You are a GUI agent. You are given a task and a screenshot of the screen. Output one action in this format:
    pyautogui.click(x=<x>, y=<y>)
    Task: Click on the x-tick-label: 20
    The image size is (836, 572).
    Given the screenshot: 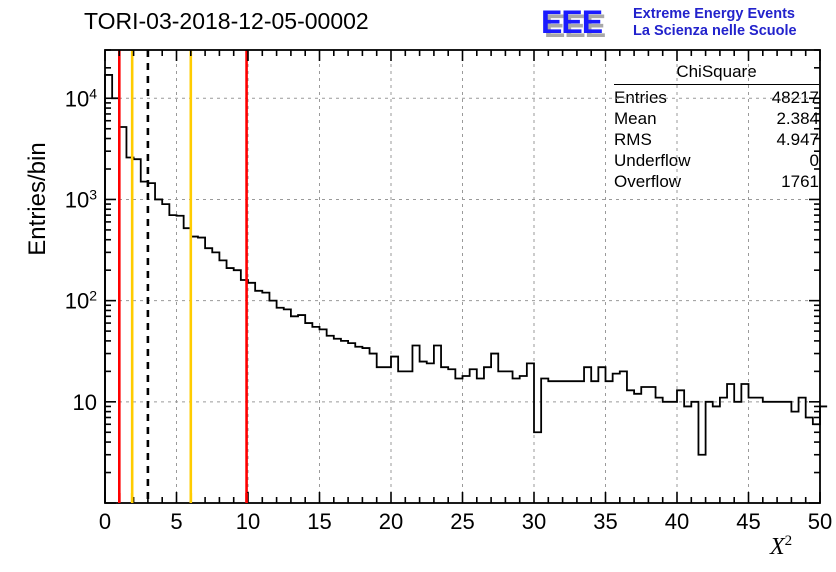 What is the action you would take?
    pyautogui.click(x=391, y=521)
    